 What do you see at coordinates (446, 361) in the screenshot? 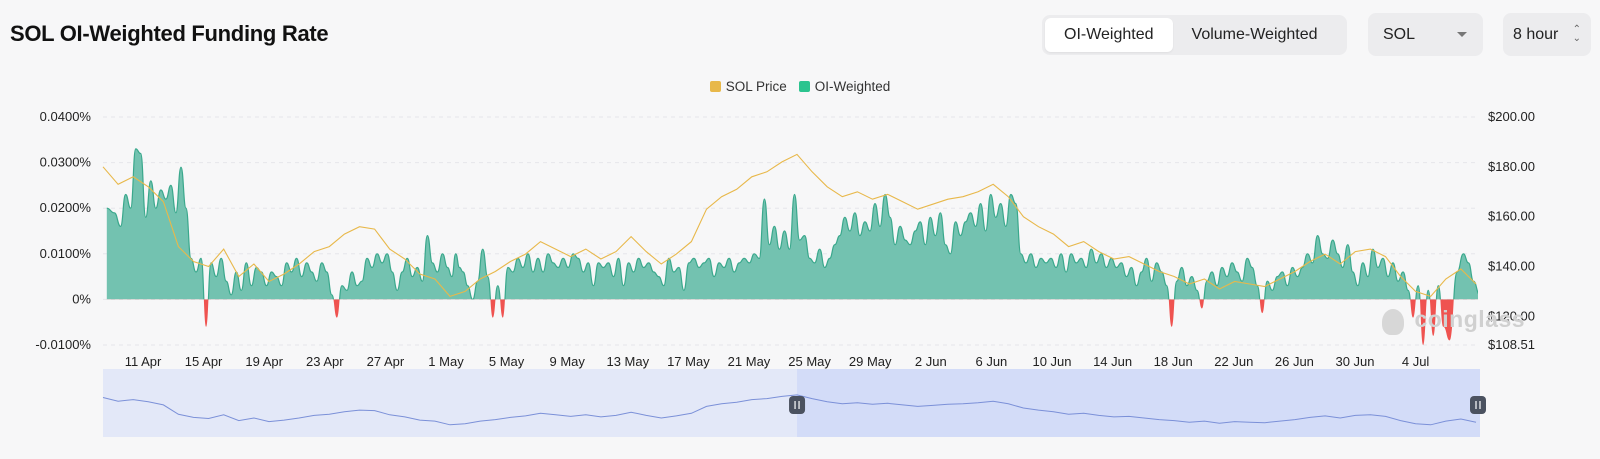
I see `x-tick: 1 May` at bounding box center [446, 361].